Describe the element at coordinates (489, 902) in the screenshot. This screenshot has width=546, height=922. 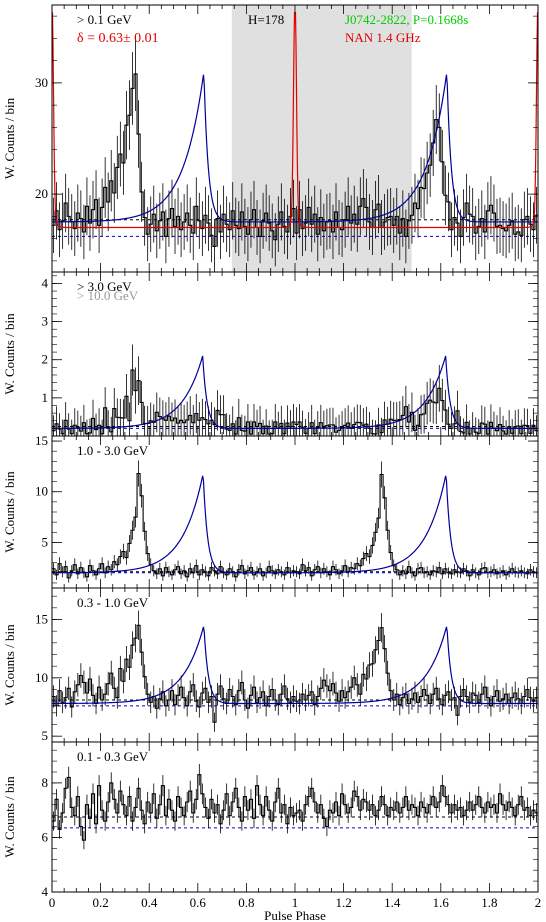
I see `x-tick-label: 1.8` at that location.